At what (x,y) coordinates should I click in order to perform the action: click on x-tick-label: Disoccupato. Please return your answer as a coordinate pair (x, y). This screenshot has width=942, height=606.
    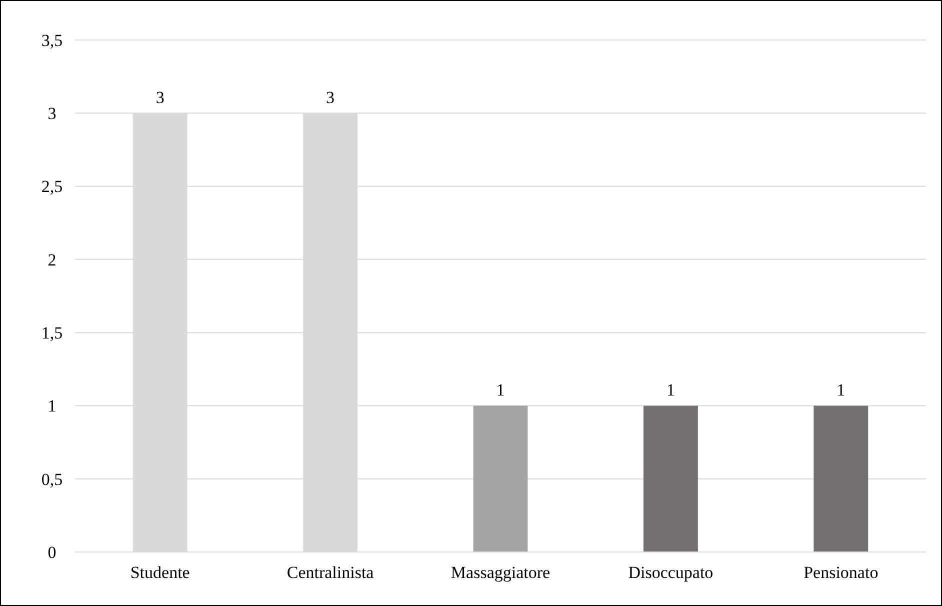
    Looking at the image, I should click on (671, 572).